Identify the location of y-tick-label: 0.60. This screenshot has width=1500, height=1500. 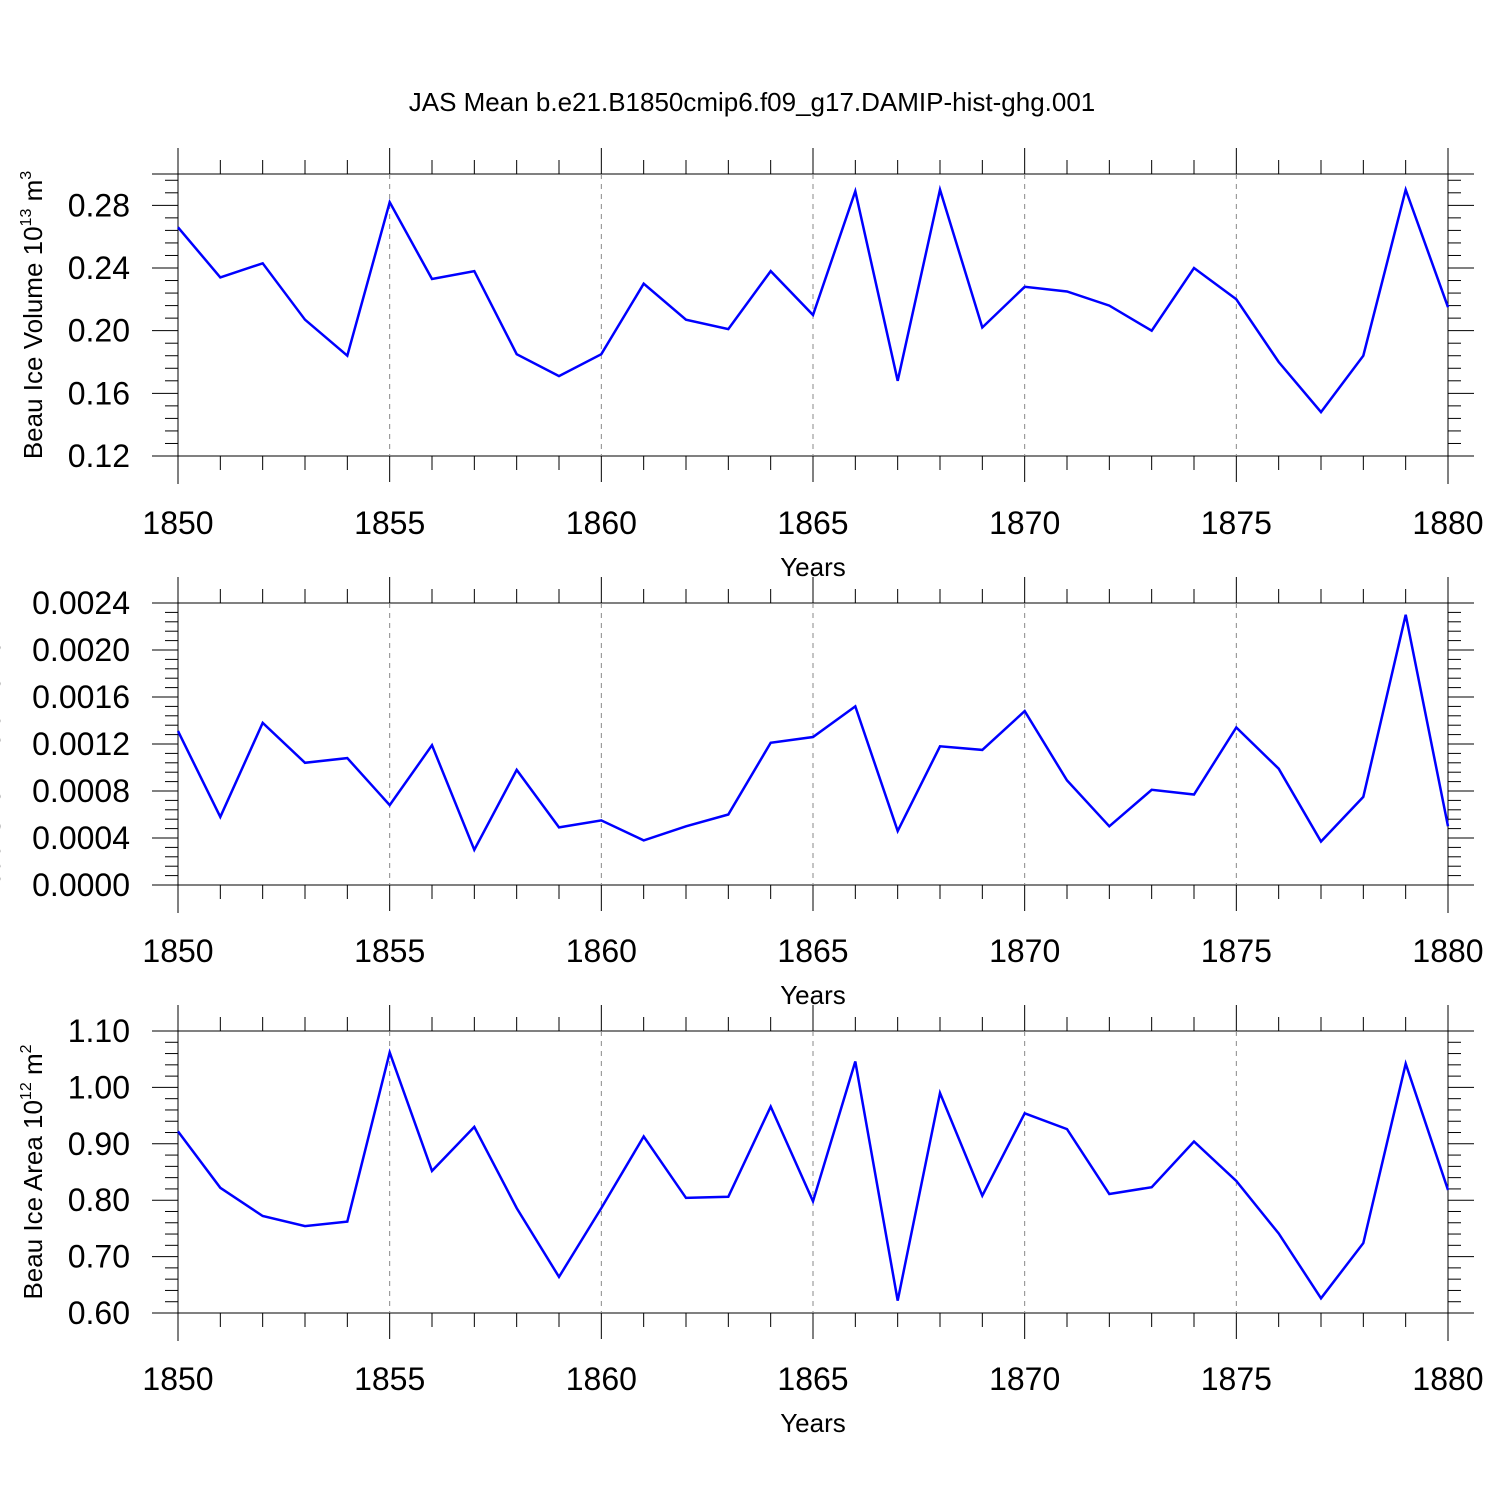
(99, 1313).